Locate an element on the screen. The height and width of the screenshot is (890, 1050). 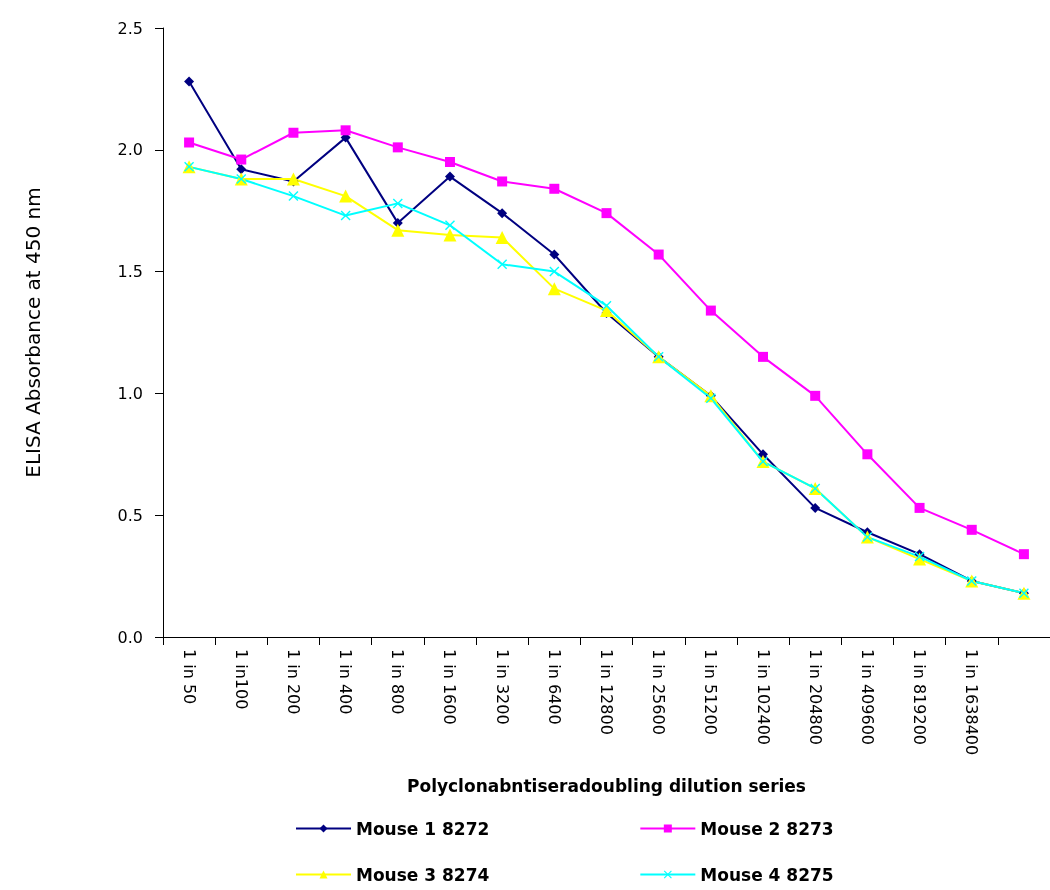
x-tick-label: 1 in 400 is located at coordinates (346, 682).